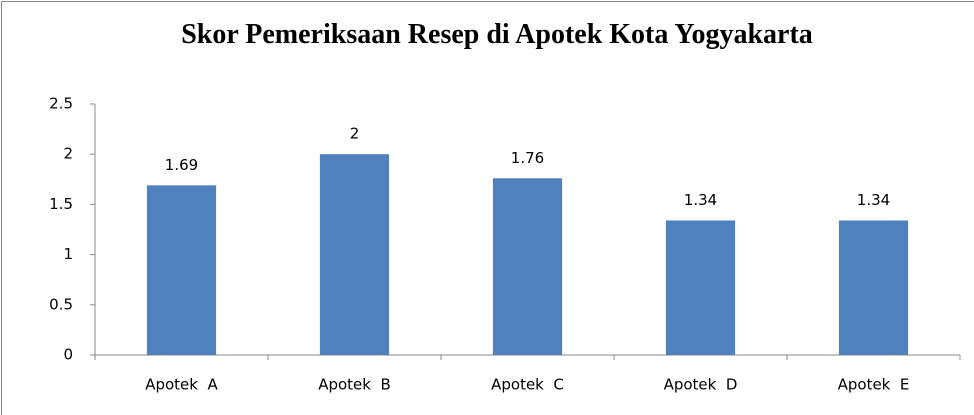 Image resolution: width=974 pixels, height=415 pixels. I want to click on y-tick-label: 2.5, so click(61, 104).